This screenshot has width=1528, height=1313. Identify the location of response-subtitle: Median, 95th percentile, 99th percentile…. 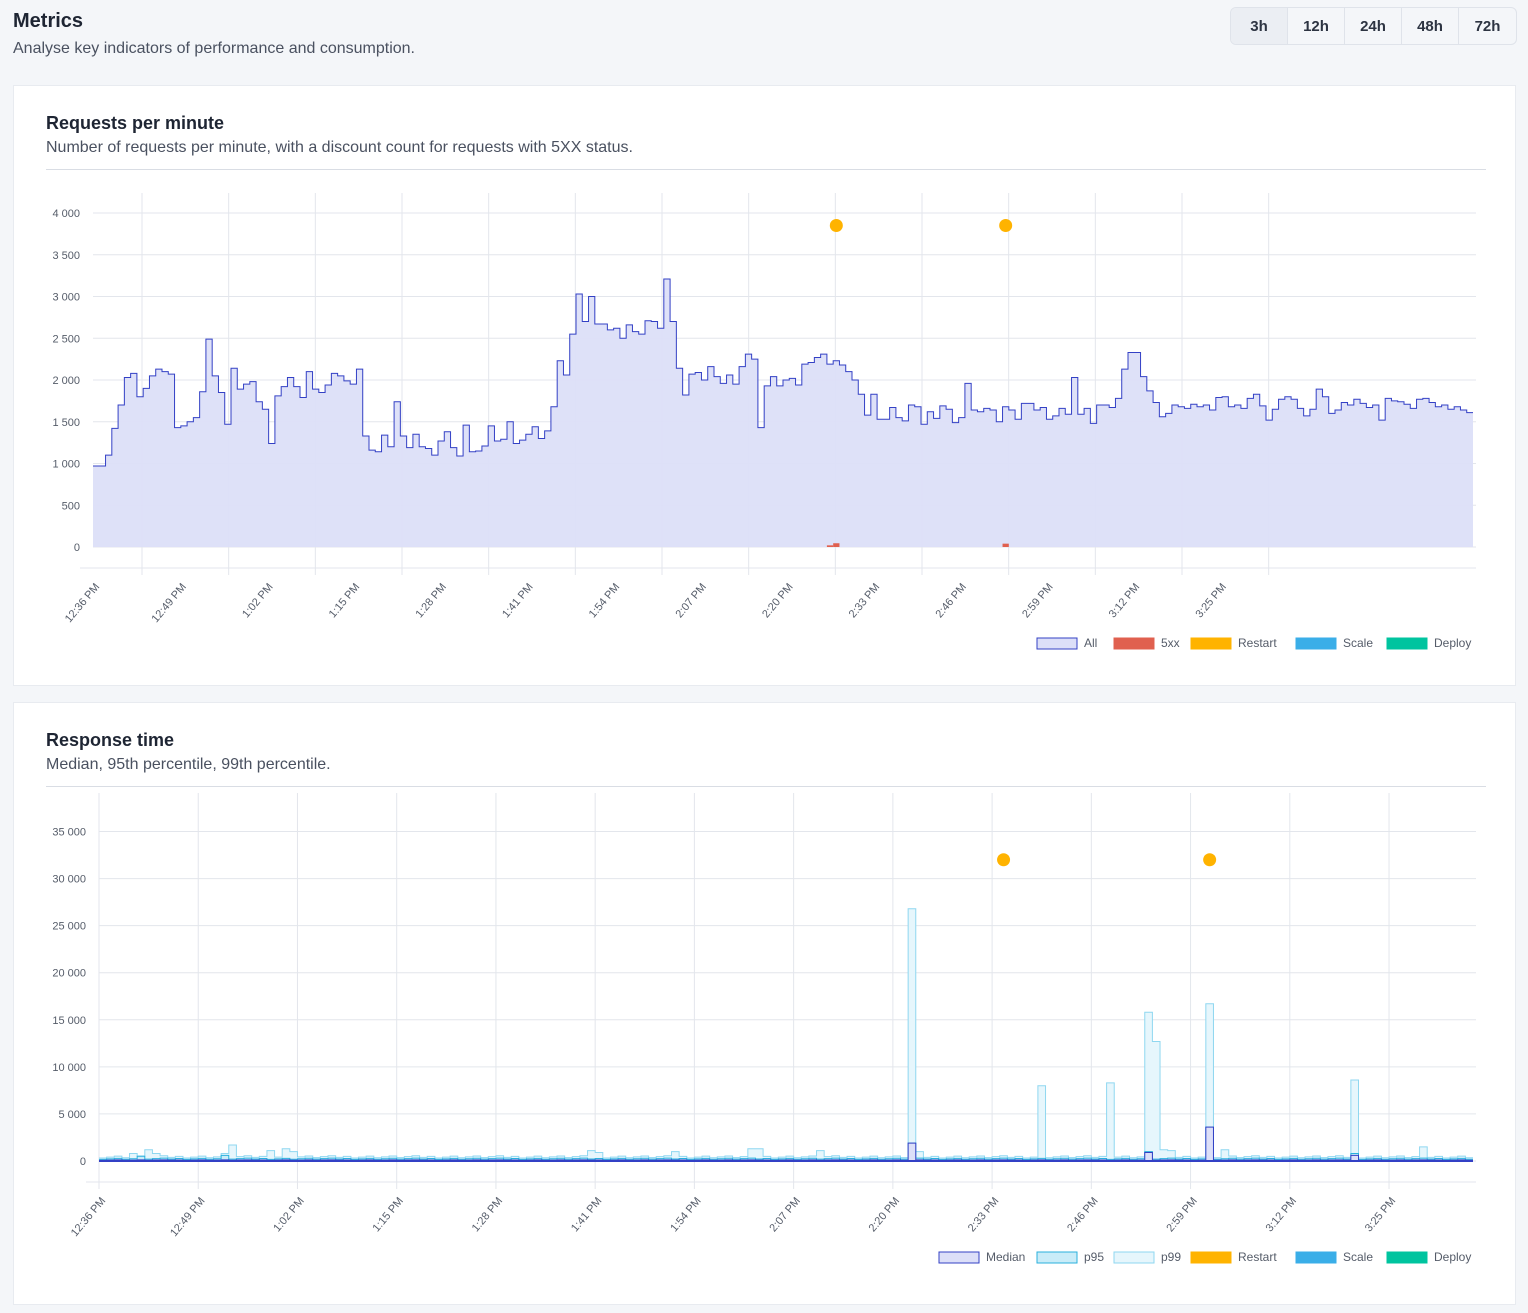
(188, 764).